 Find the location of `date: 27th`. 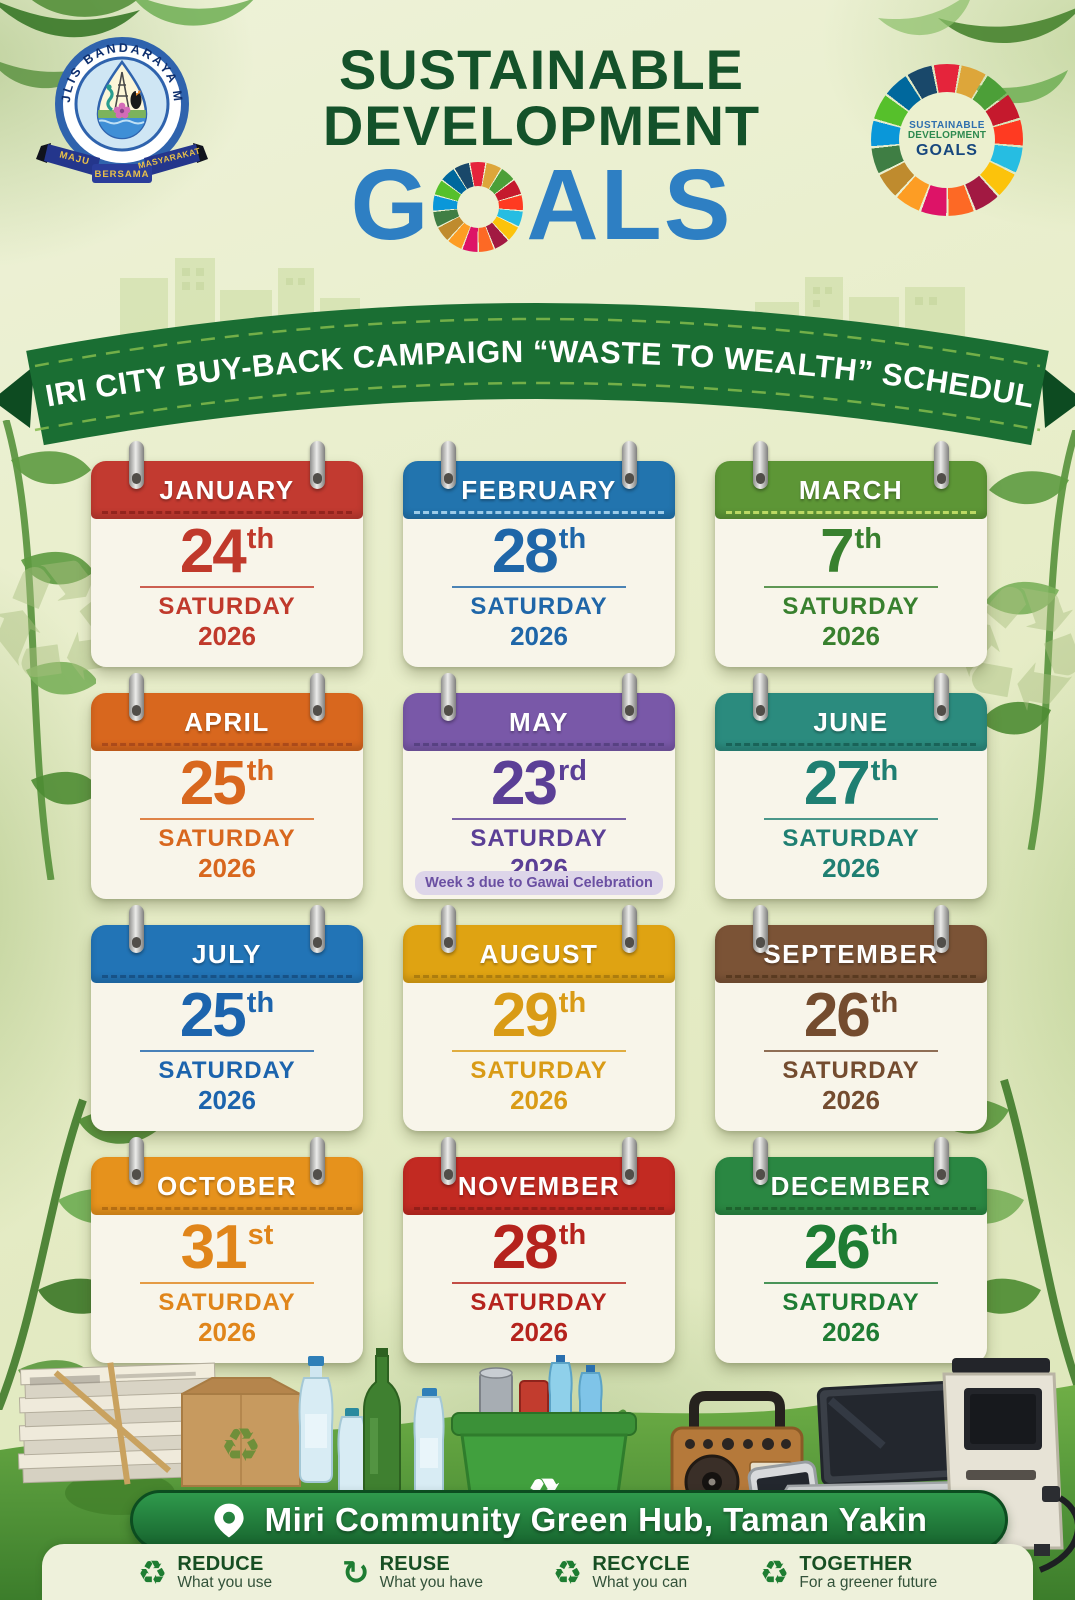

date: 27th is located at coordinates (851, 784).